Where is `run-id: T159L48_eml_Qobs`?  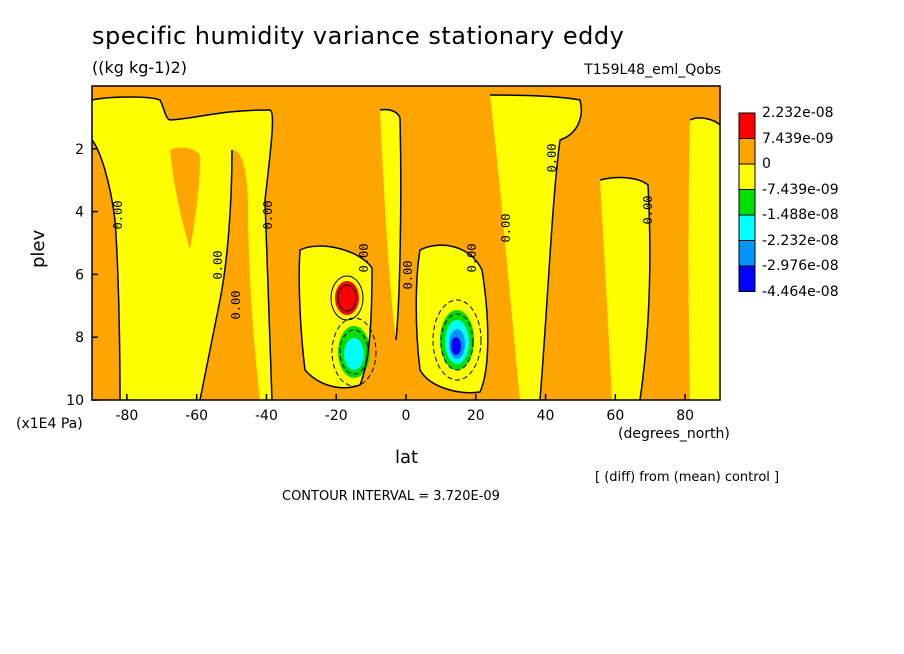 run-id: T159L48_eml_Qobs is located at coordinates (652, 70).